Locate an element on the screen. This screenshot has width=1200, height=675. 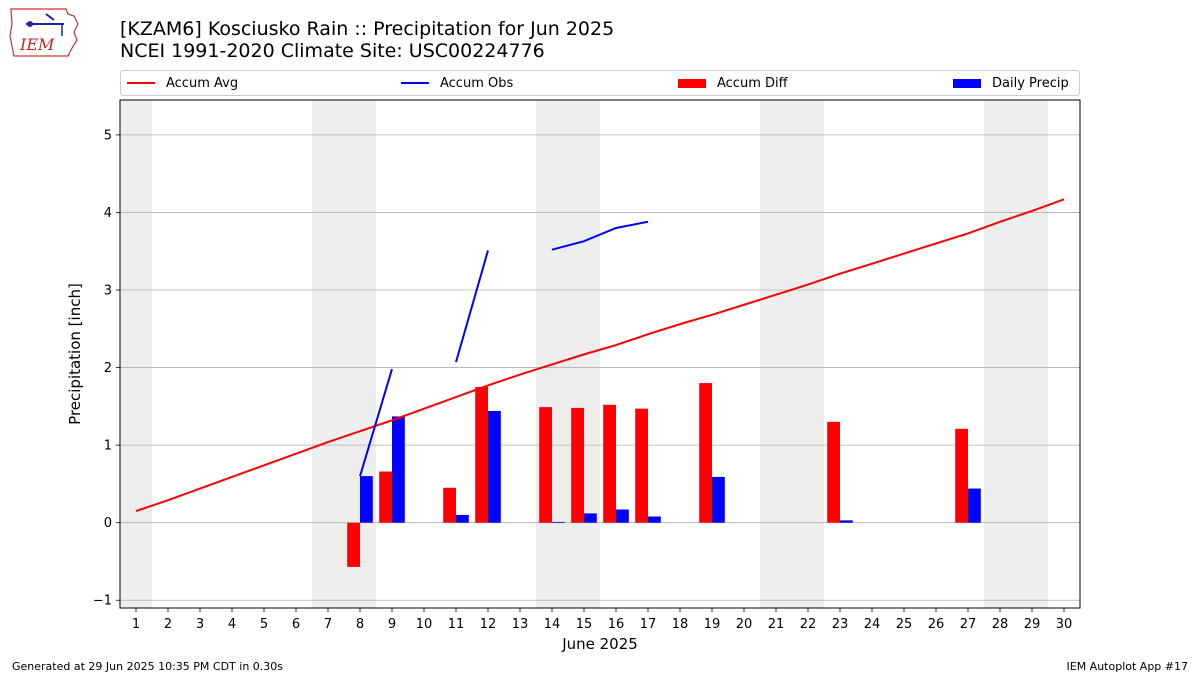
x-tick-label: 22 is located at coordinates (808, 624).